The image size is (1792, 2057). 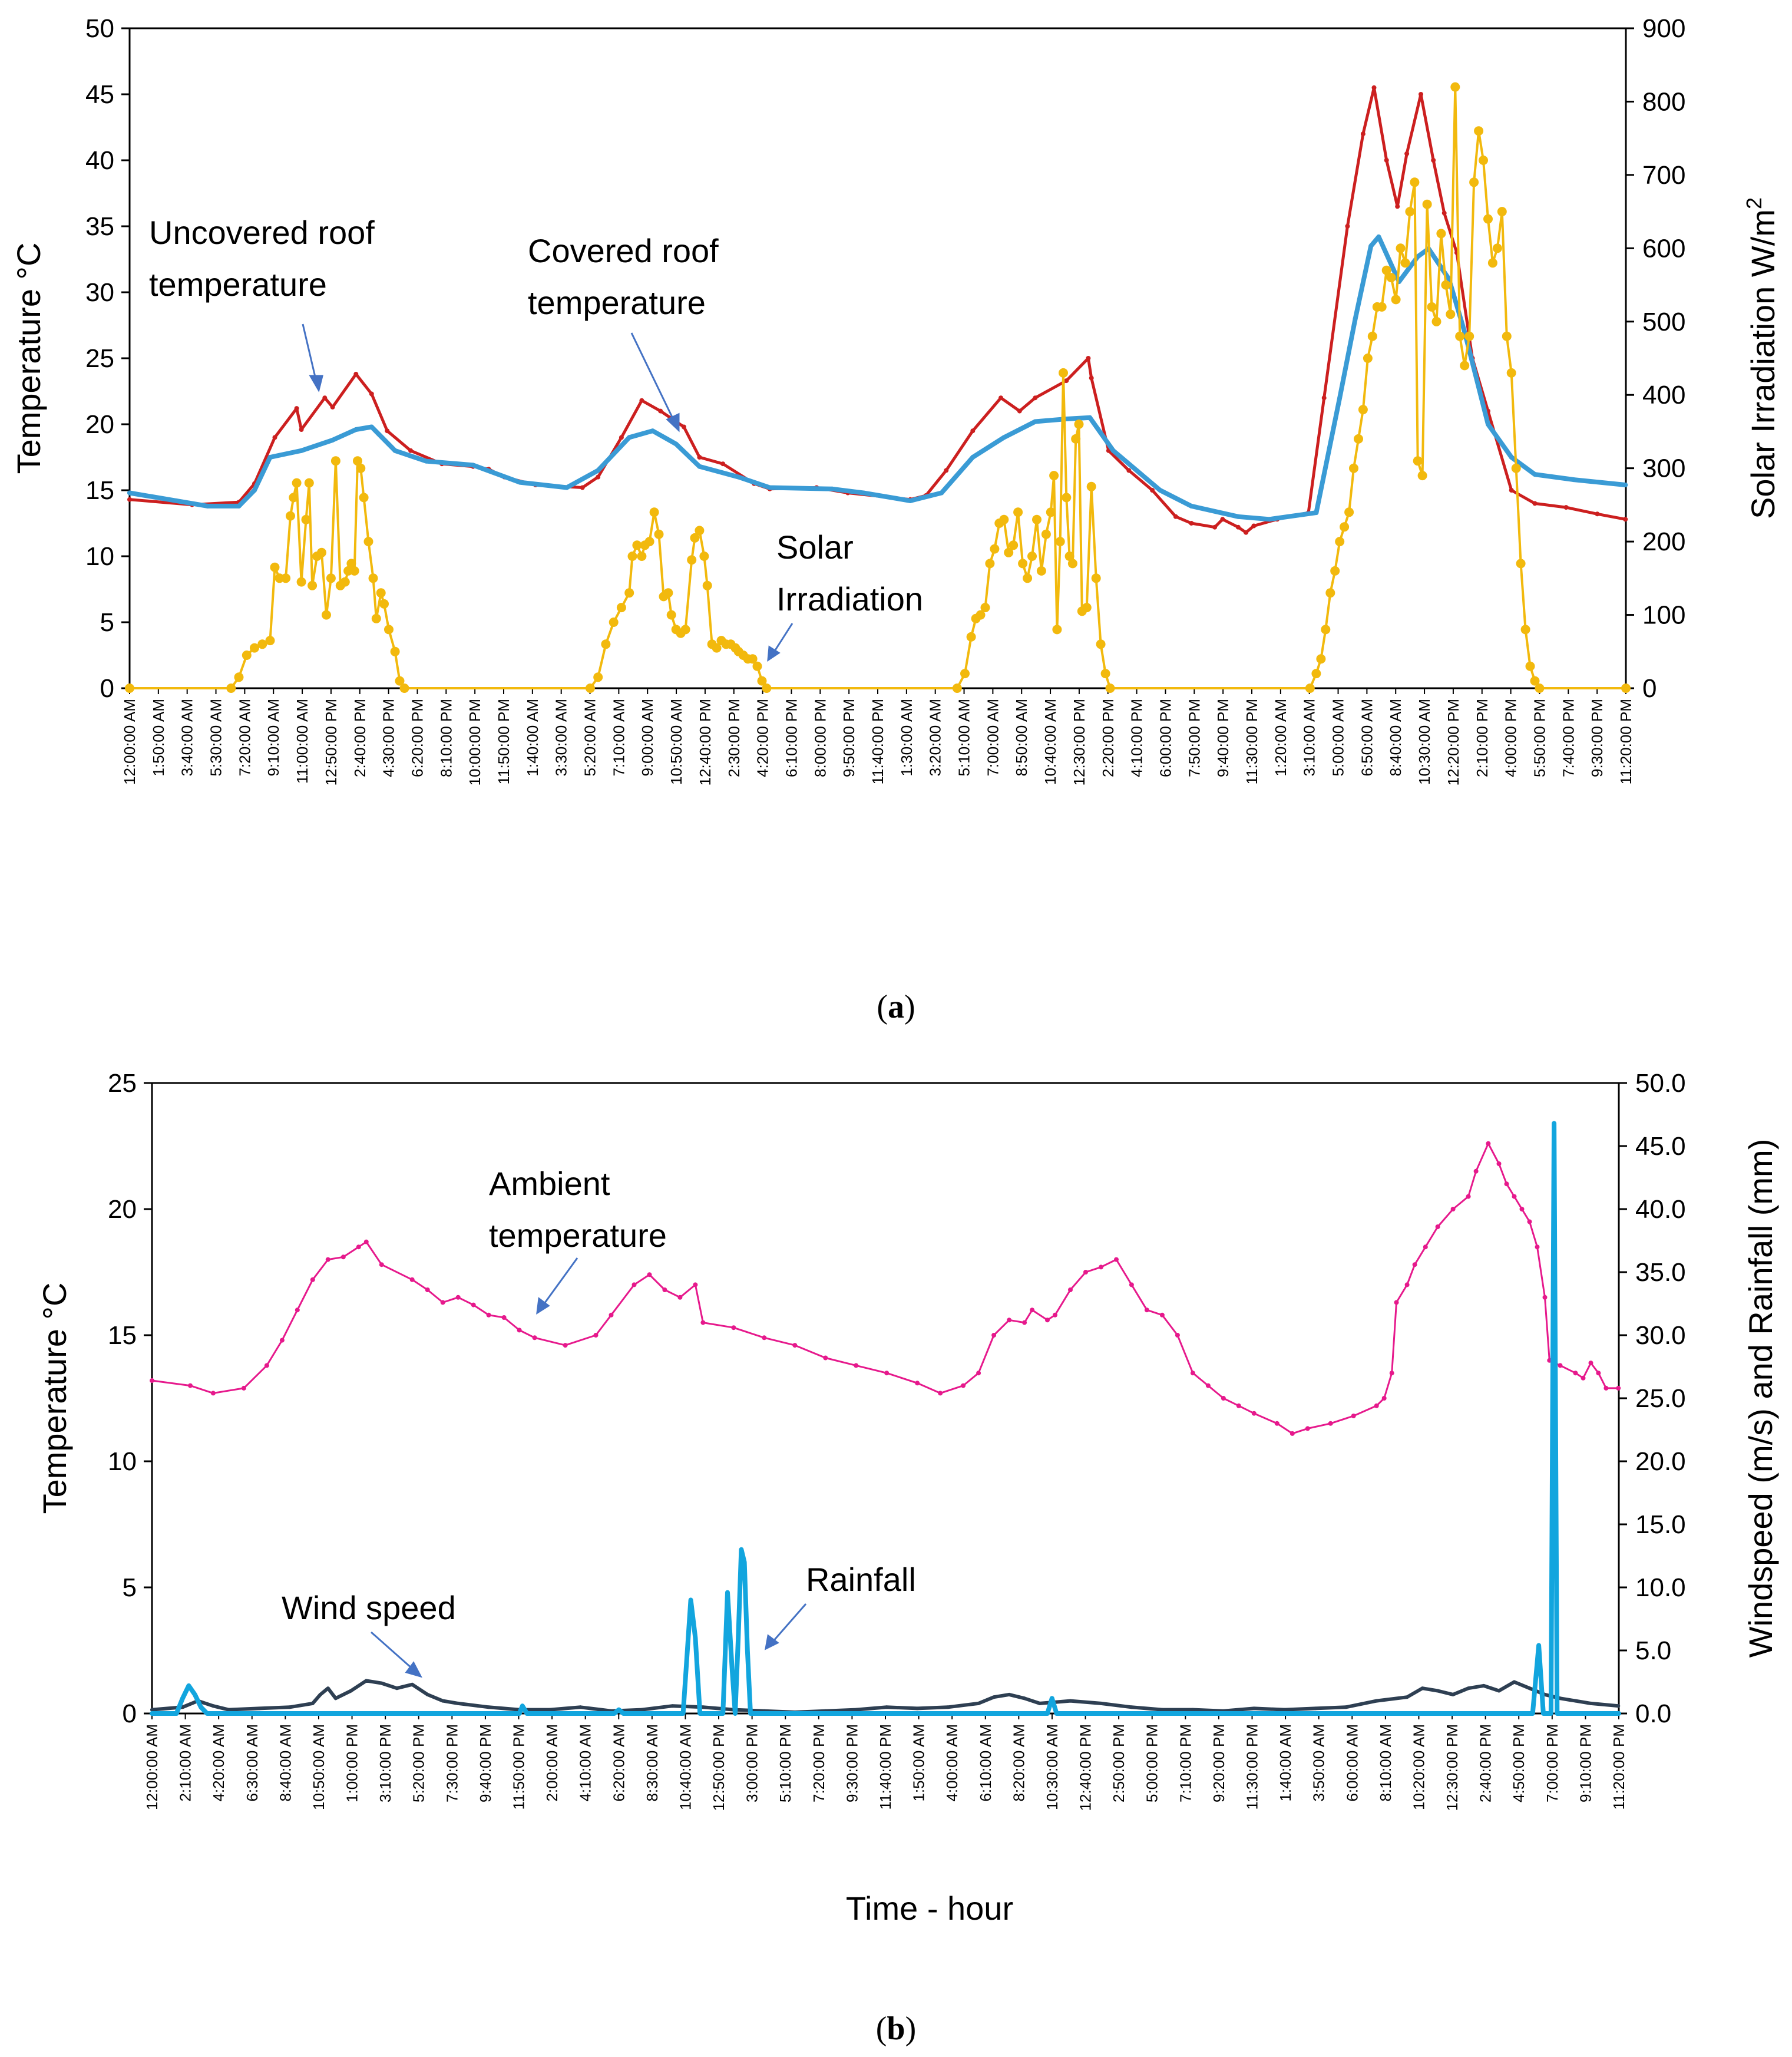 I want to click on left-y-tick-label: 25, so click(x=99, y=359).